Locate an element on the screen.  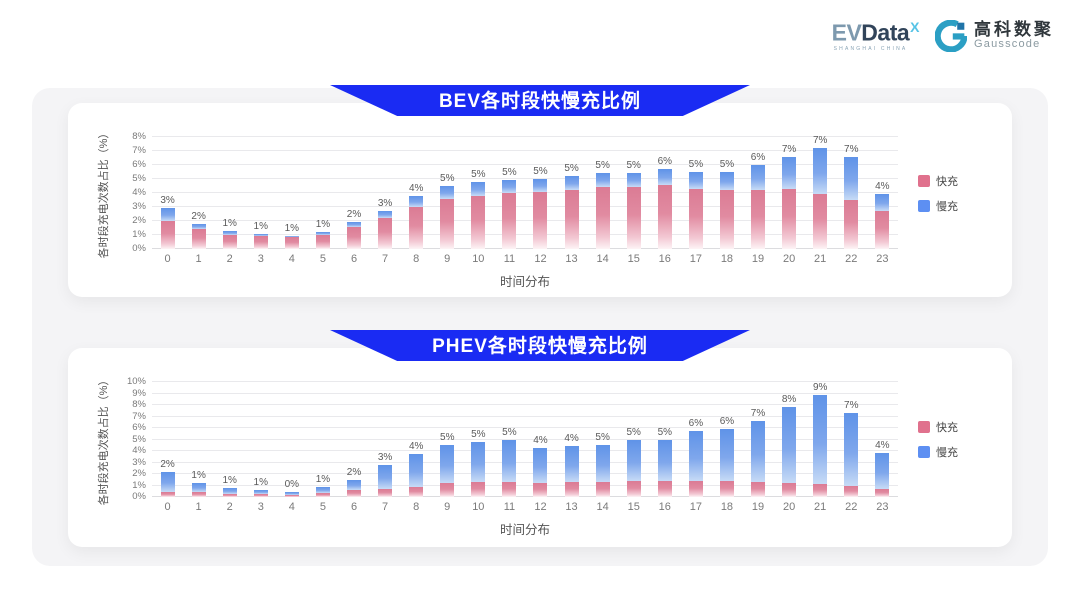
gausscode-g-icon is located at coordinates (951, 36).